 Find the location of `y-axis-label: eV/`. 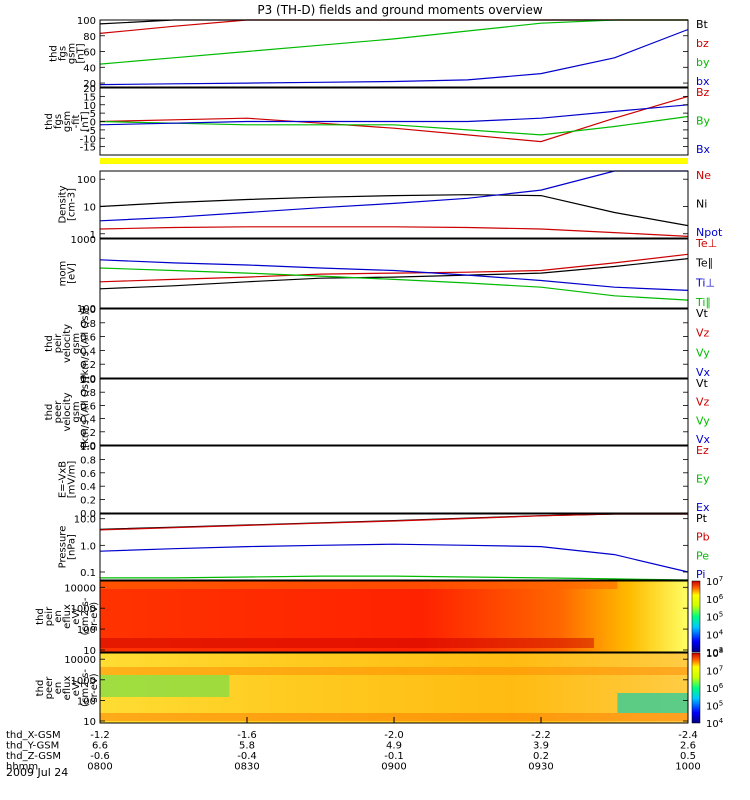

y-axis-label: eV/ is located at coordinates (76, 687).